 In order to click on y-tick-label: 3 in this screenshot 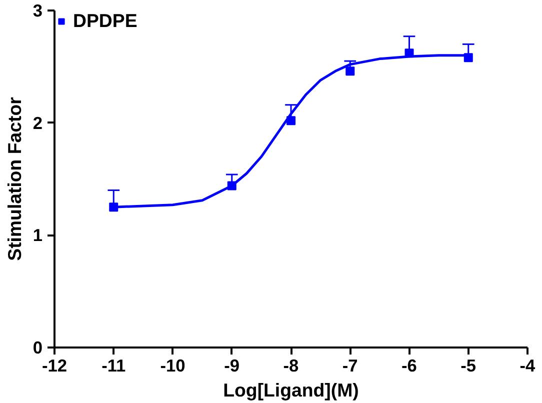, I will do `click(37, 10)`.